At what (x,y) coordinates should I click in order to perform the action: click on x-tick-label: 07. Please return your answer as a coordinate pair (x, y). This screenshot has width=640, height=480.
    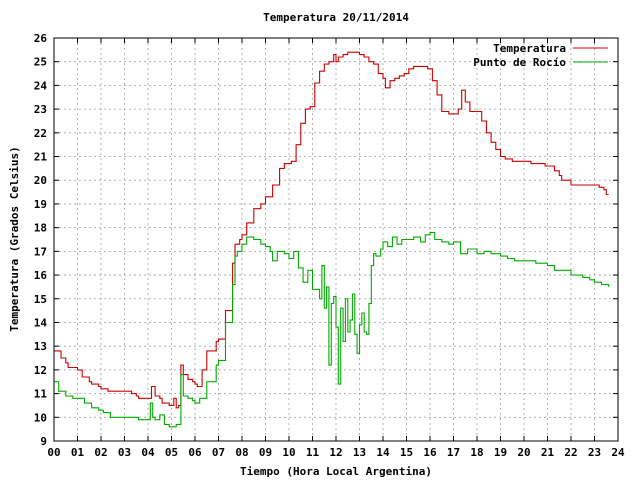
    Looking at the image, I should click on (218, 452).